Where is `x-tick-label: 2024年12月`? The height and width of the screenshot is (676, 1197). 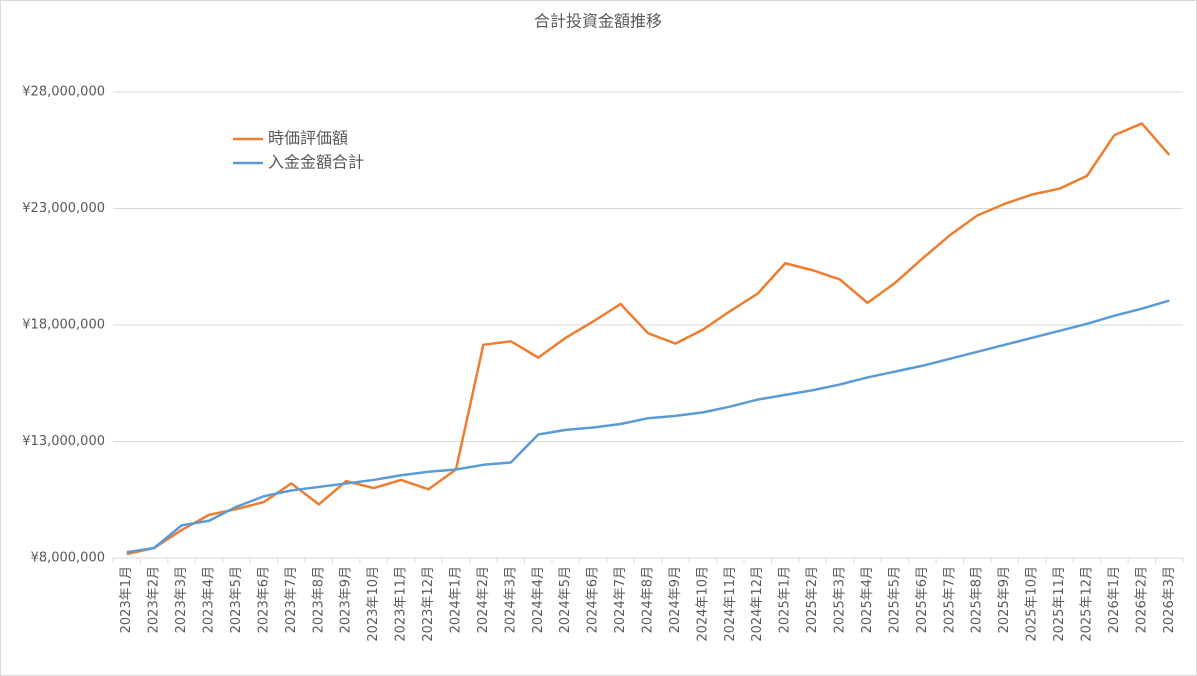
x-tick-label: 2024年12月 is located at coordinates (757, 604).